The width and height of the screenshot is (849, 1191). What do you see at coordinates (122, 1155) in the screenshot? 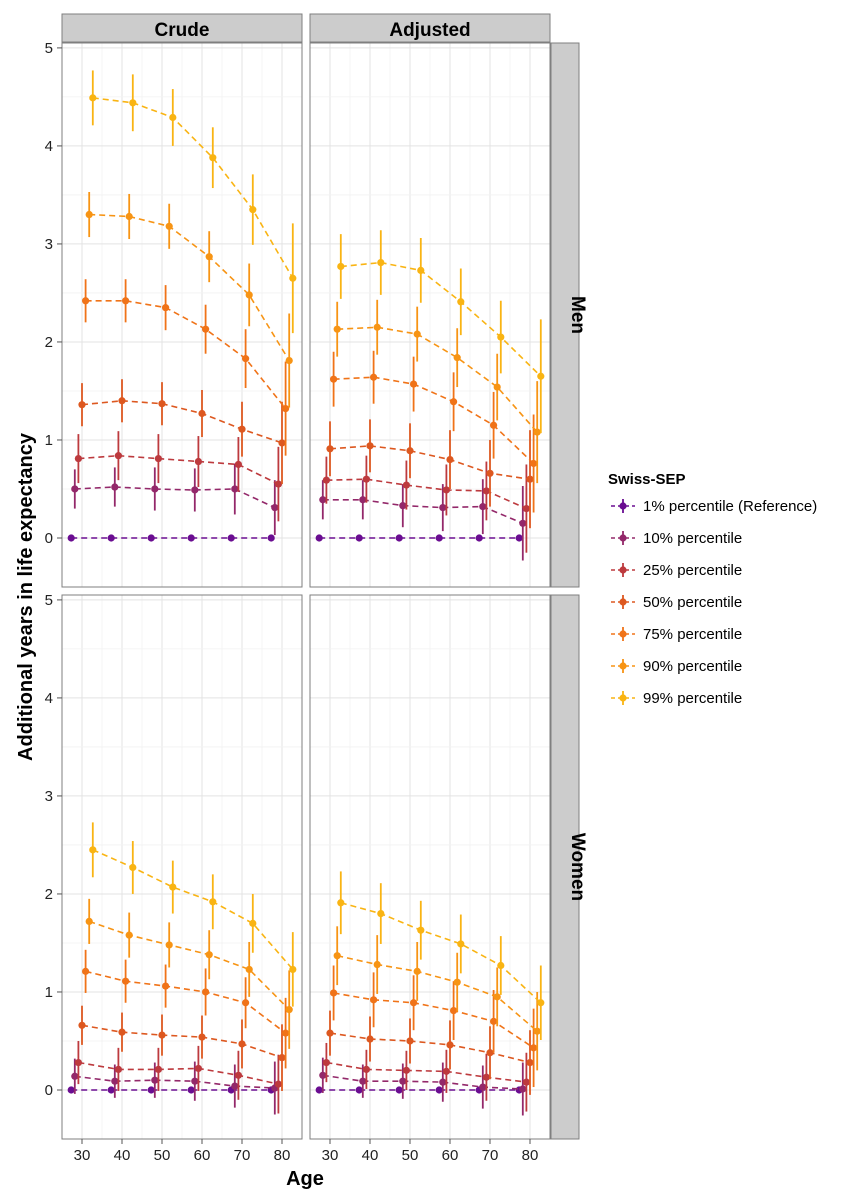
I see `x-tick-label: 40` at bounding box center [122, 1155].